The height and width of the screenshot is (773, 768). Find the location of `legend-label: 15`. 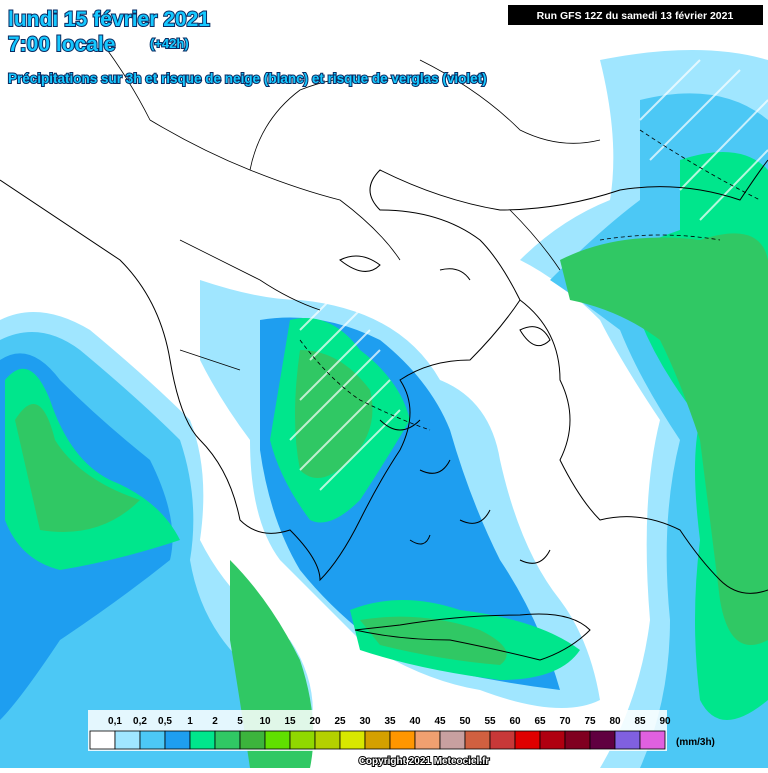

legend-label: 15 is located at coordinates (290, 721).